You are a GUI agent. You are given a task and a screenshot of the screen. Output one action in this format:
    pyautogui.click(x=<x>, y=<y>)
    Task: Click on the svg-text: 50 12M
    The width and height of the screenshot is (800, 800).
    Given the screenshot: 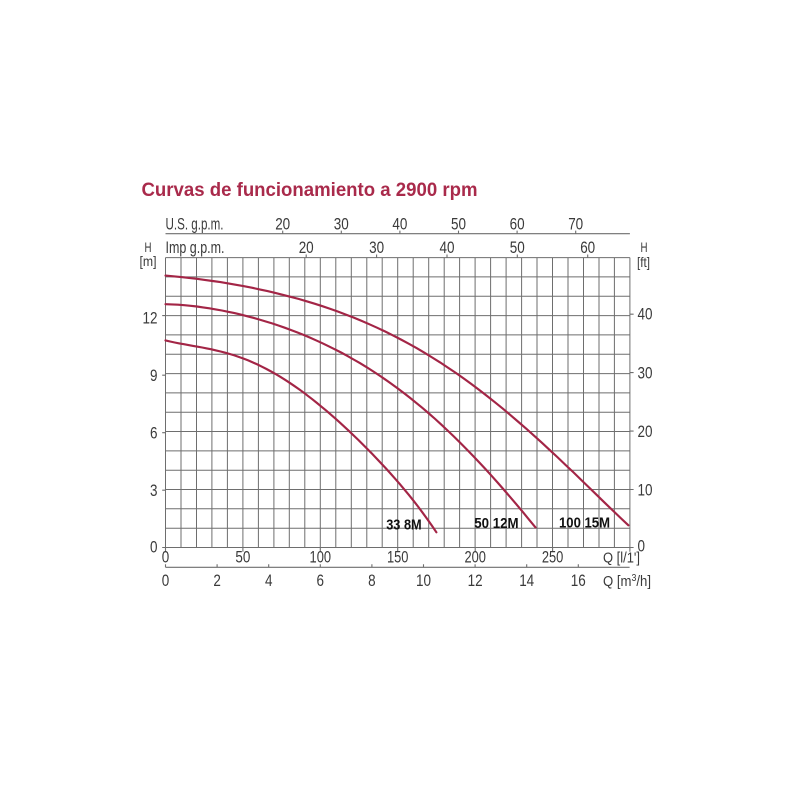 What is the action you would take?
    pyautogui.click(x=496, y=523)
    